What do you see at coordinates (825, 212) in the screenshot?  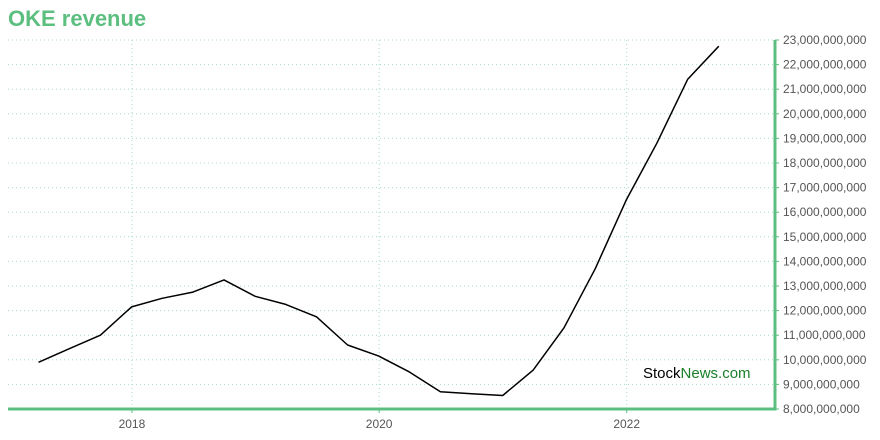 I see `y-tick-label: 16,000,000,000` at bounding box center [825, 212].